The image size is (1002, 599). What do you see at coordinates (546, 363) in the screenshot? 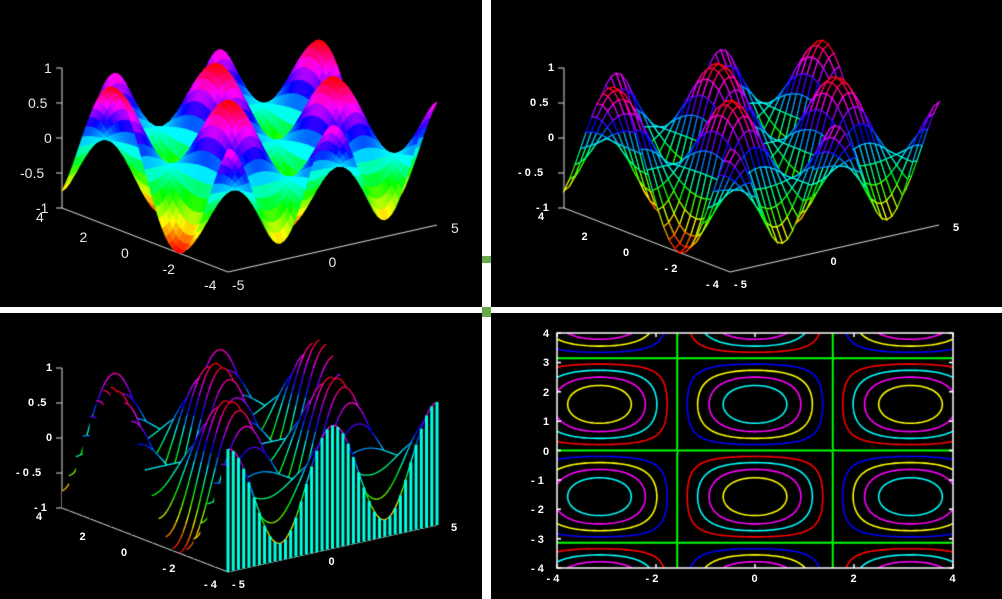
I see `tick-label: 3` at bounding box center [546, 363].